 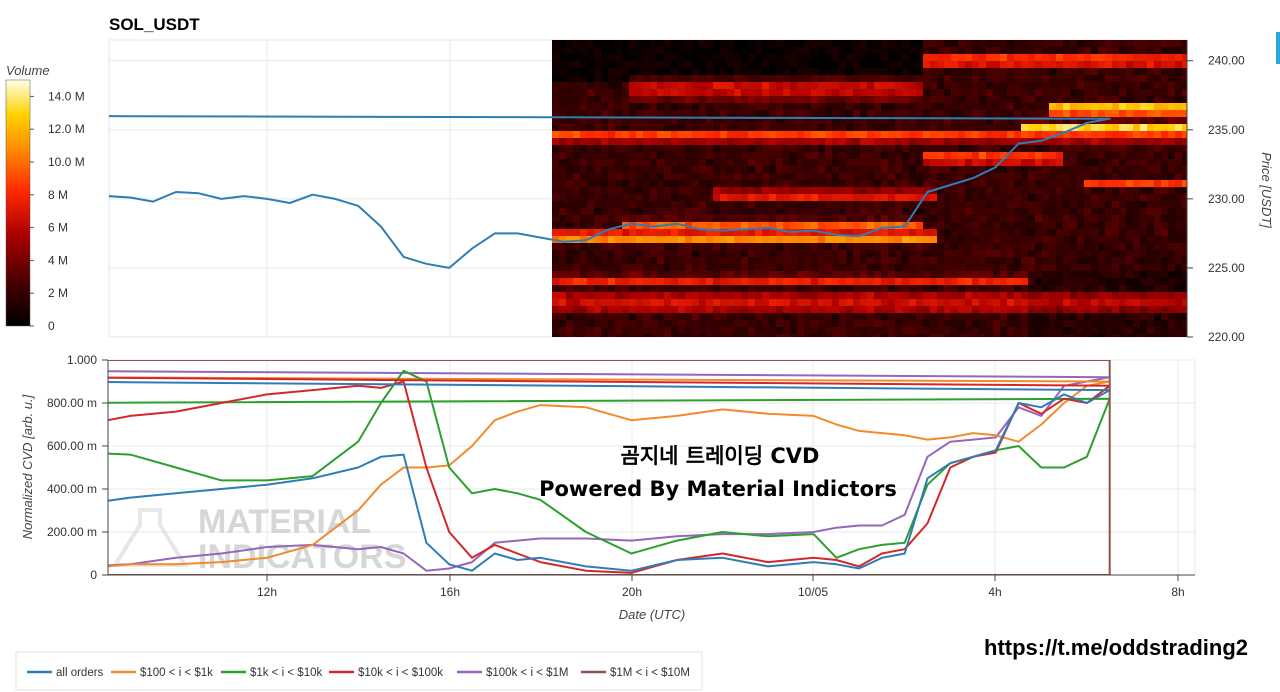 What do you see at coordinates (1116, 647) in the screenshot?
I see `telegram-link: https://t.me/oddstrading2` at bounding box center [1116, 647].